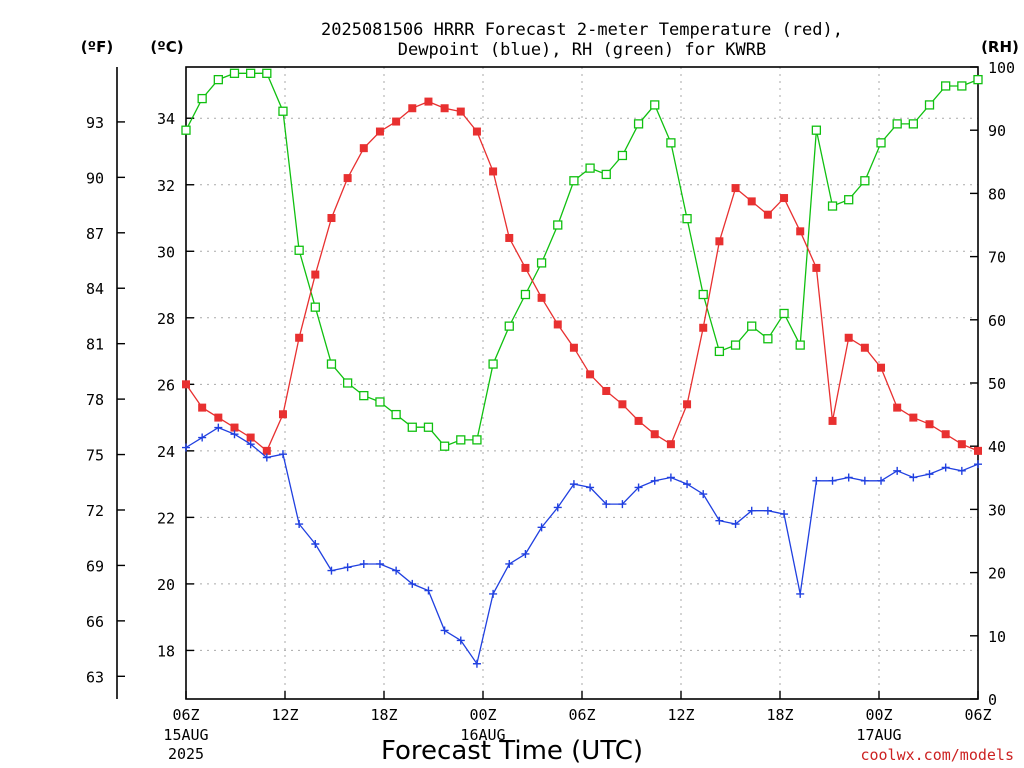 Image resolution: width=1024 pixels, height=768 pixels. Describe the element at coordinates (95, 345) in the screenshot. I see `fahrenheit-tick-label: 81` at that location.